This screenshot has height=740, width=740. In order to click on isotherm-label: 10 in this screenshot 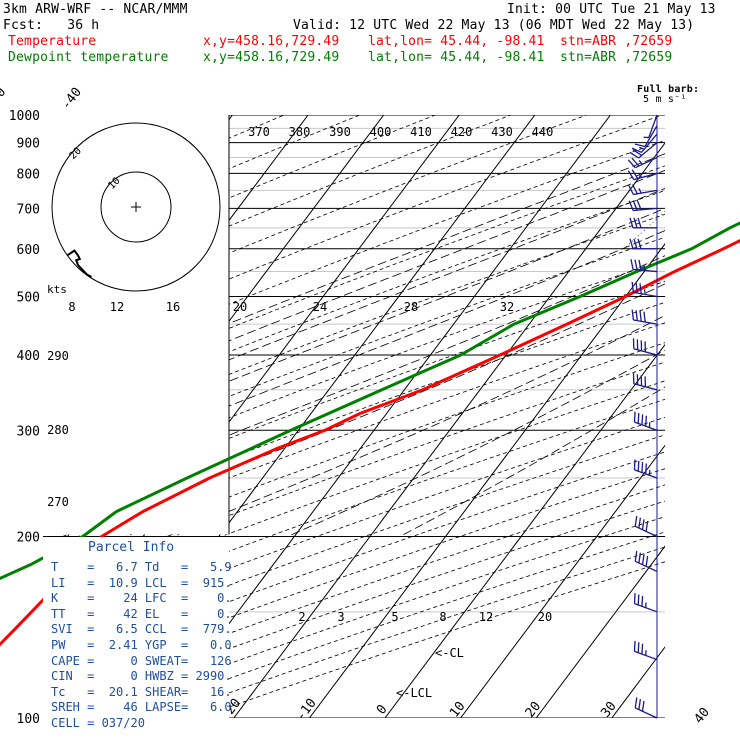, I will do `click(457, 710)`.